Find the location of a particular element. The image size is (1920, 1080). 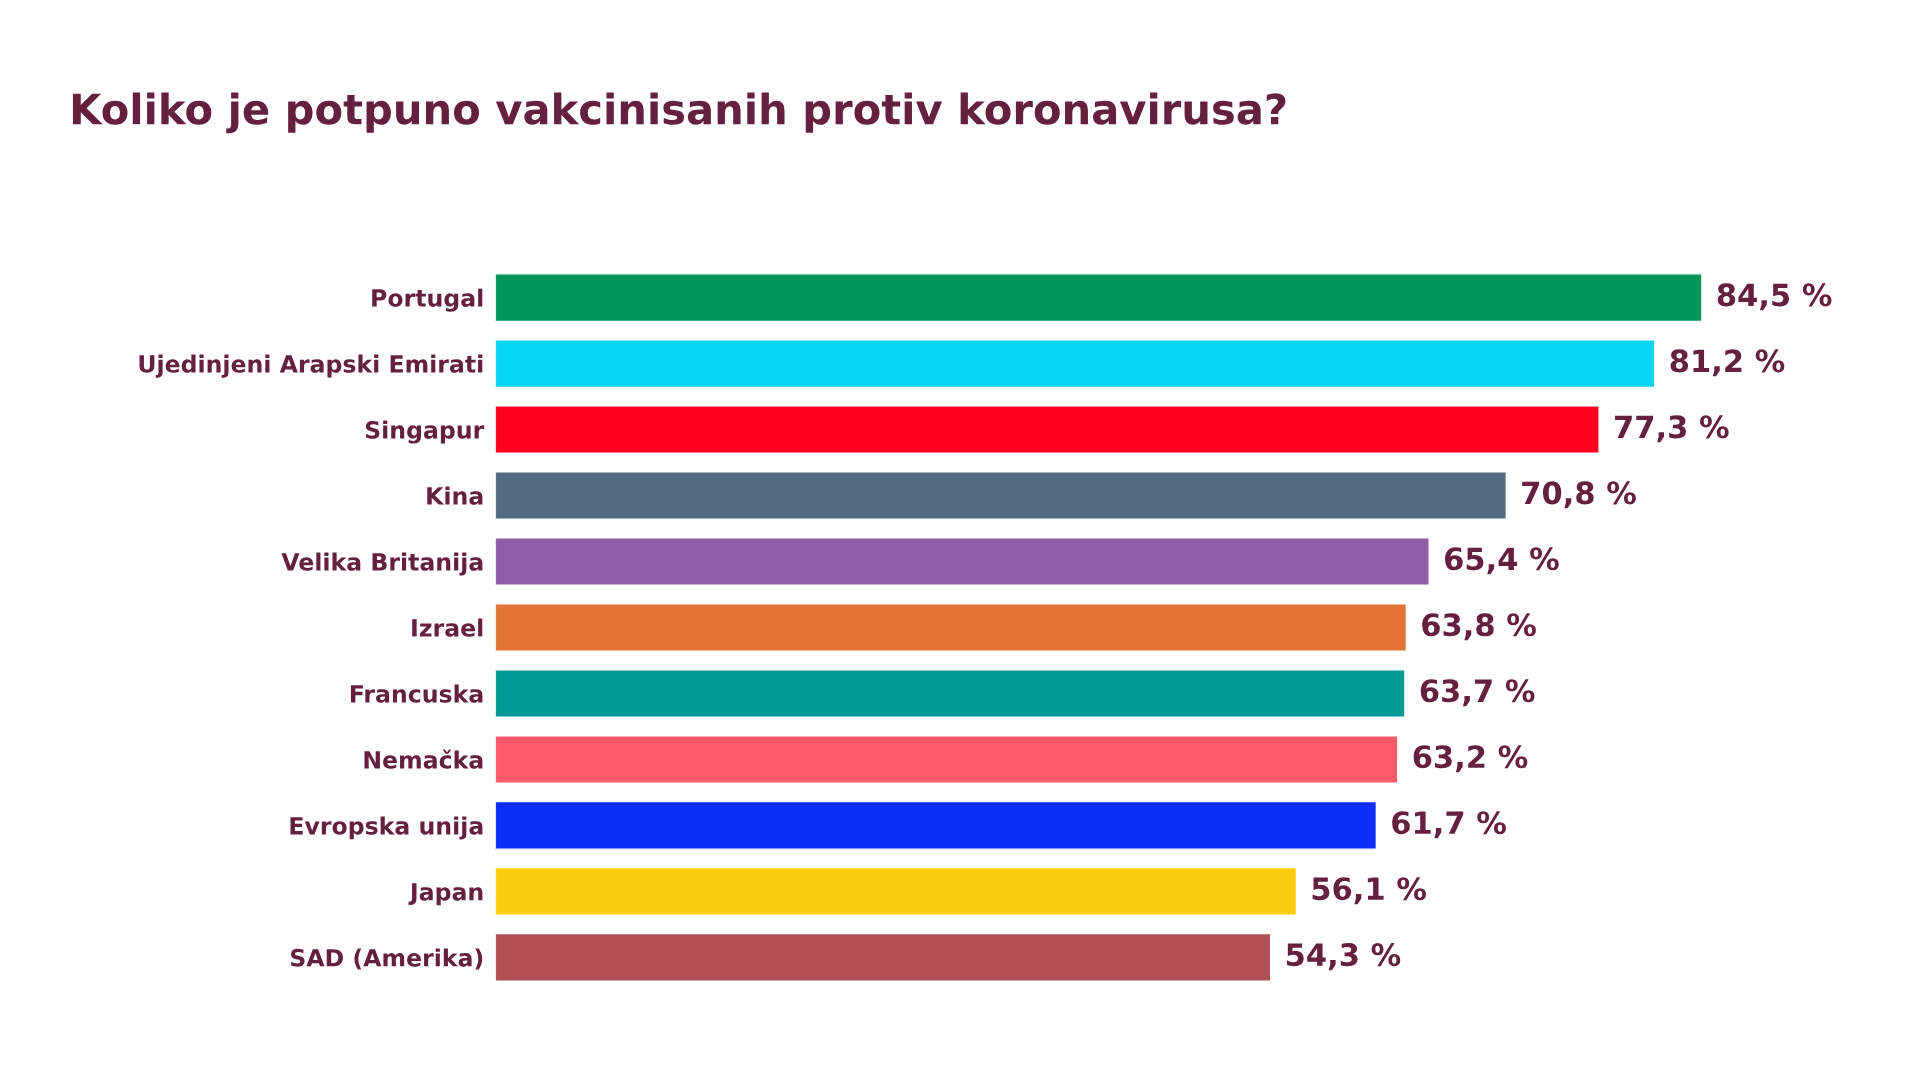

y-tick-label: Francuska is located at coordinates (416, 693).